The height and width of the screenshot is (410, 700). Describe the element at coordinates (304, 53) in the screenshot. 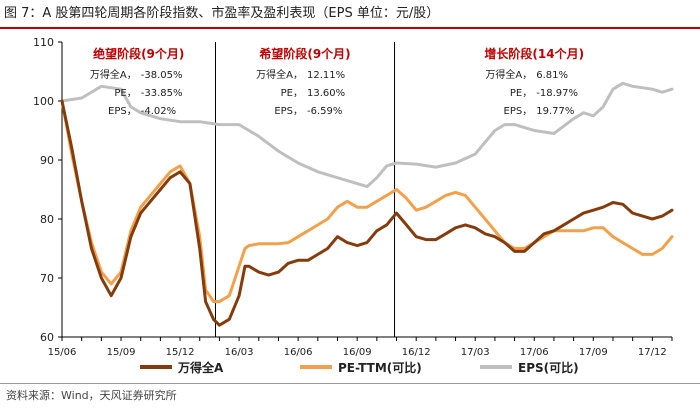

I see `phase-title: 希望阶段(9个月)` at that location.